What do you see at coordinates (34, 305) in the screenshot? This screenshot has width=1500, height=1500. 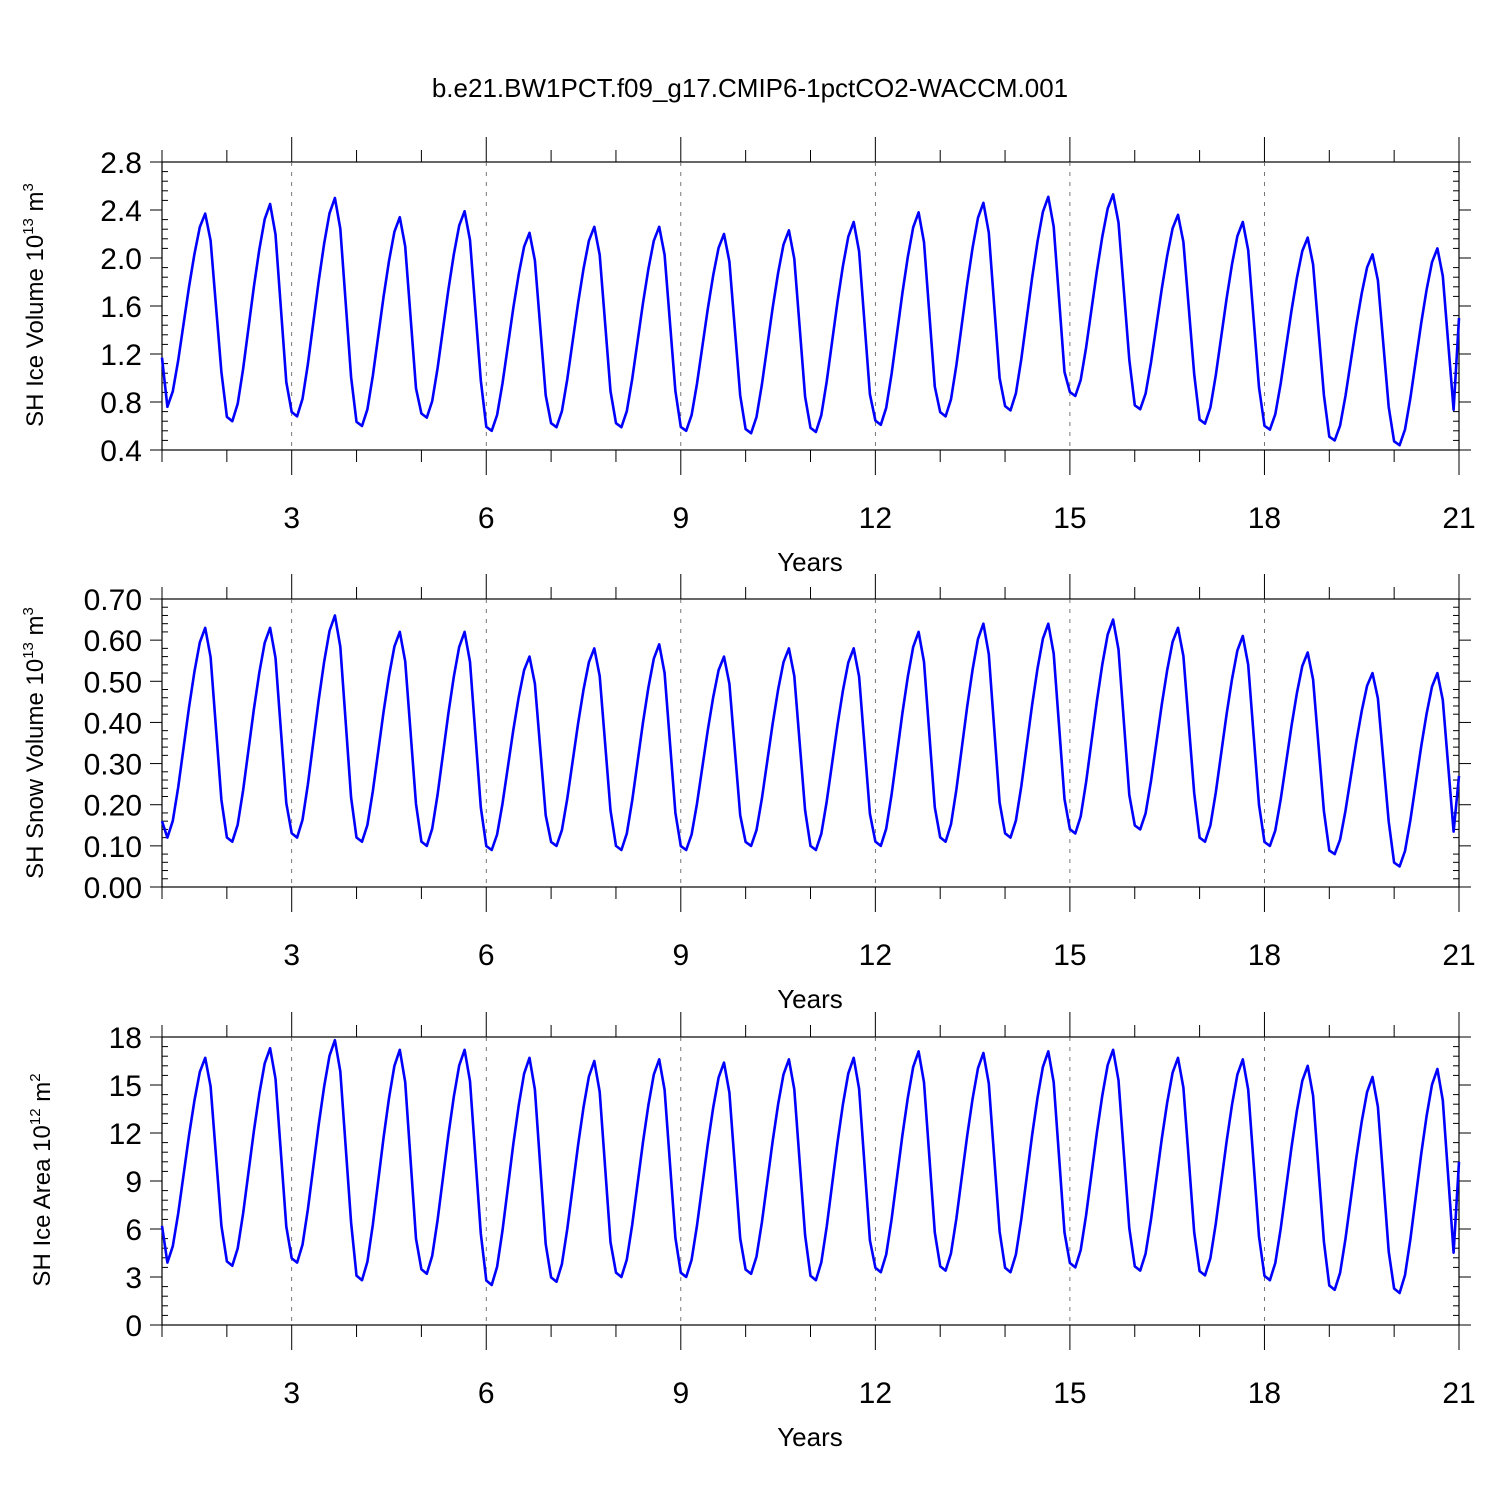 I see `y-axis-label: SH Ice Volume 1013 m3` at bounding box center [34, 305].